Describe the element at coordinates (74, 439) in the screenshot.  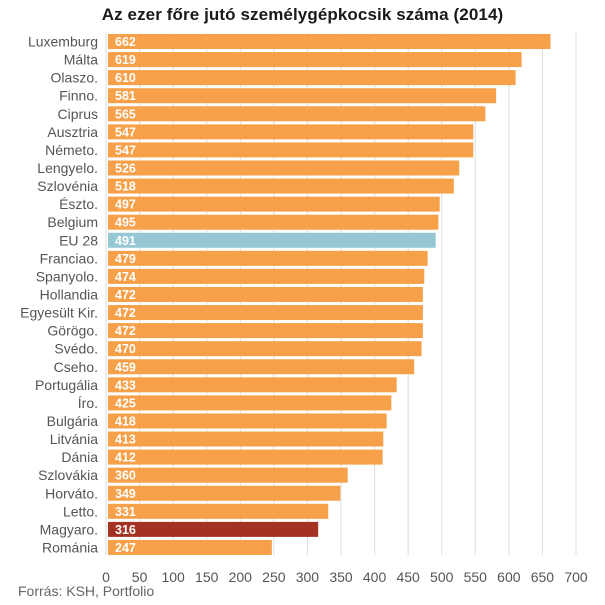
I see `category-label: Litvánia` at that location.